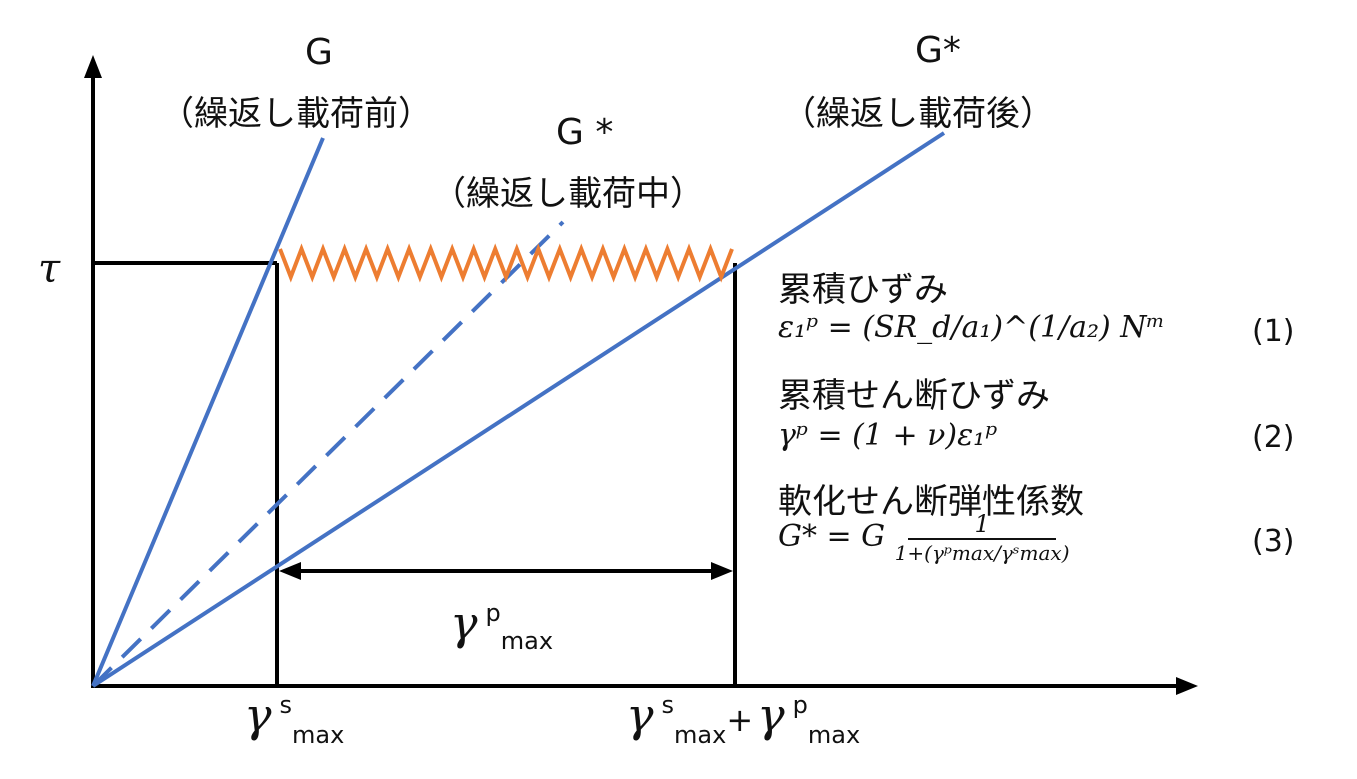 The height and width of the screenshot is (779, 1357). I want to click on gamma-s-max-tick-label: γ smax, so click(294, 718).